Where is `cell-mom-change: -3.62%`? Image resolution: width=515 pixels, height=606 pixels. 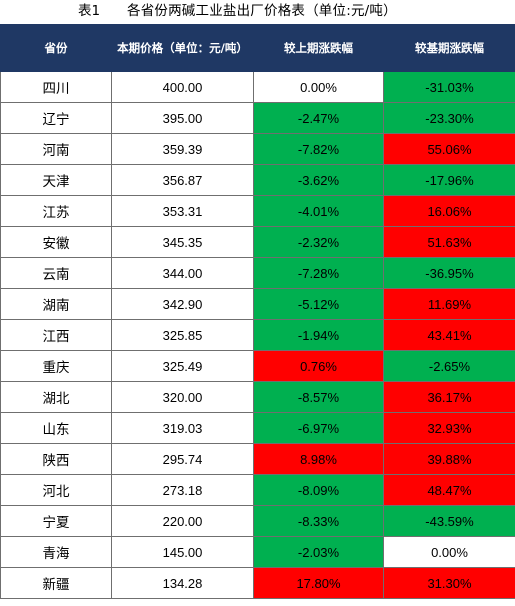
cell-mom-change: -3.62% is located at coordinates (318, 180).